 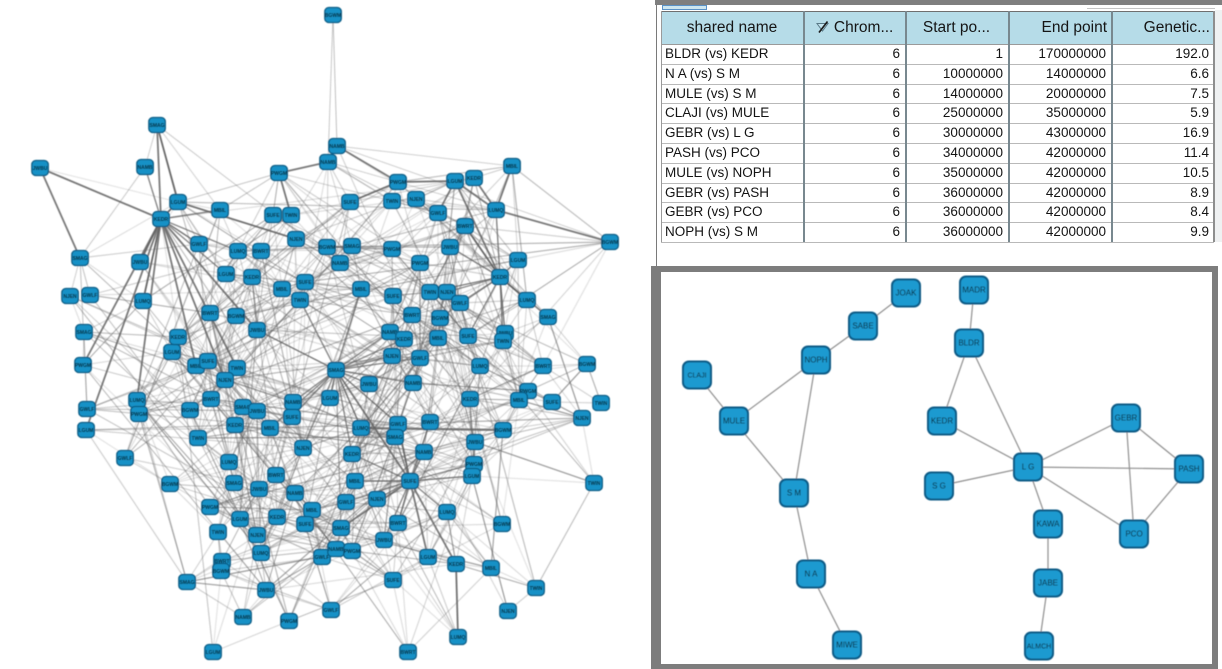 What do you see at coordinates (907, 293) in the screenshot?
I see `svg-text: JOAK` at bounding box center [907, 293].